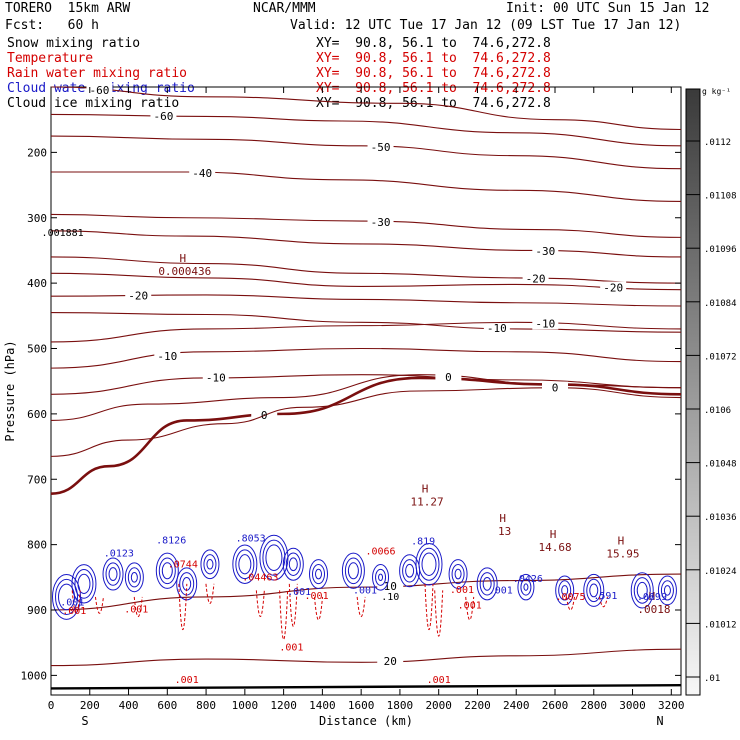 This screenshot has width=740, height=740. Describe the element at coordinates (425, 488) in the screenshot. I see `high-marker-1: H` at that location.